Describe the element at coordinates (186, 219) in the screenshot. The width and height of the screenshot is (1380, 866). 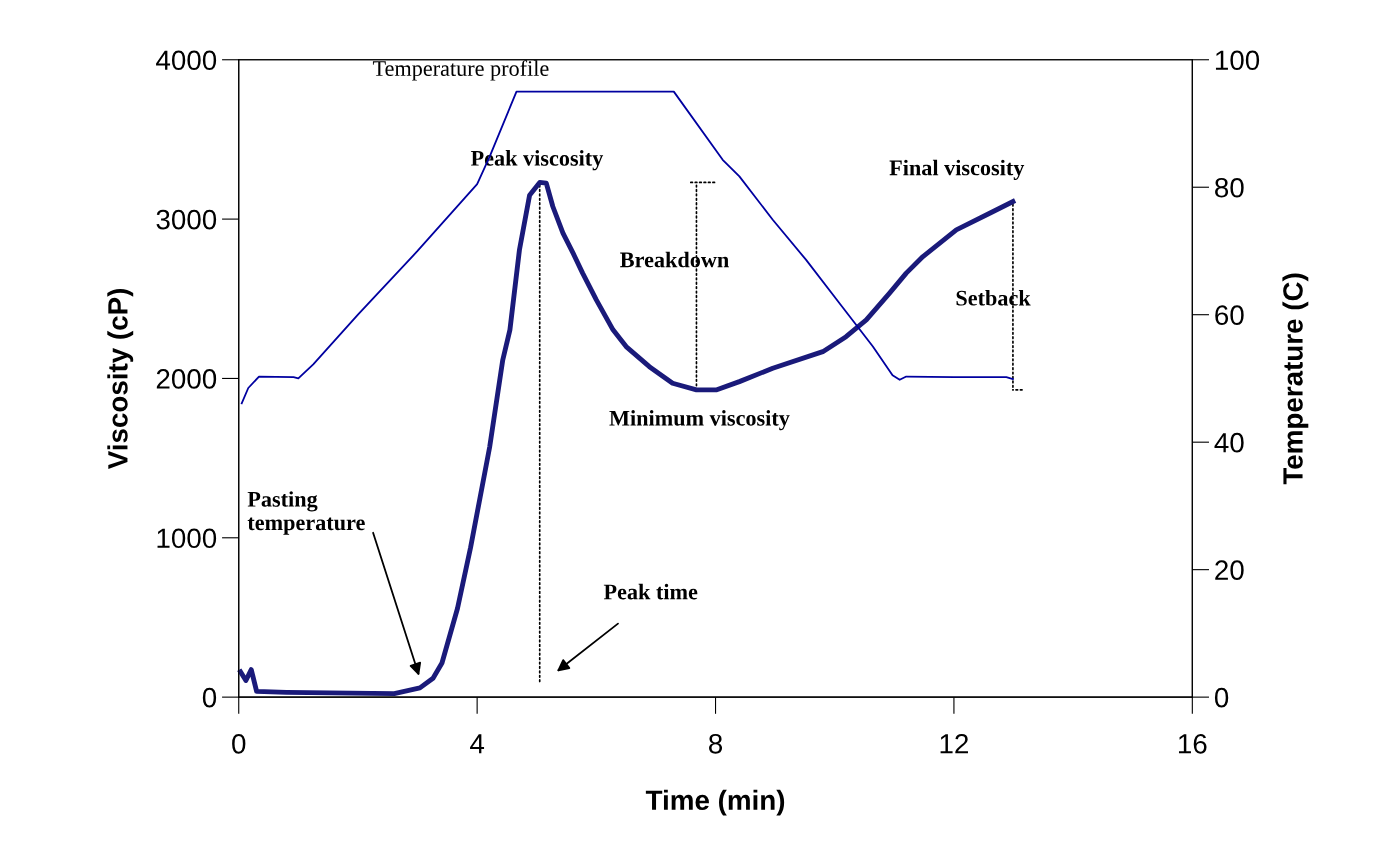
I see `y-tick-label: 3000` at that location.